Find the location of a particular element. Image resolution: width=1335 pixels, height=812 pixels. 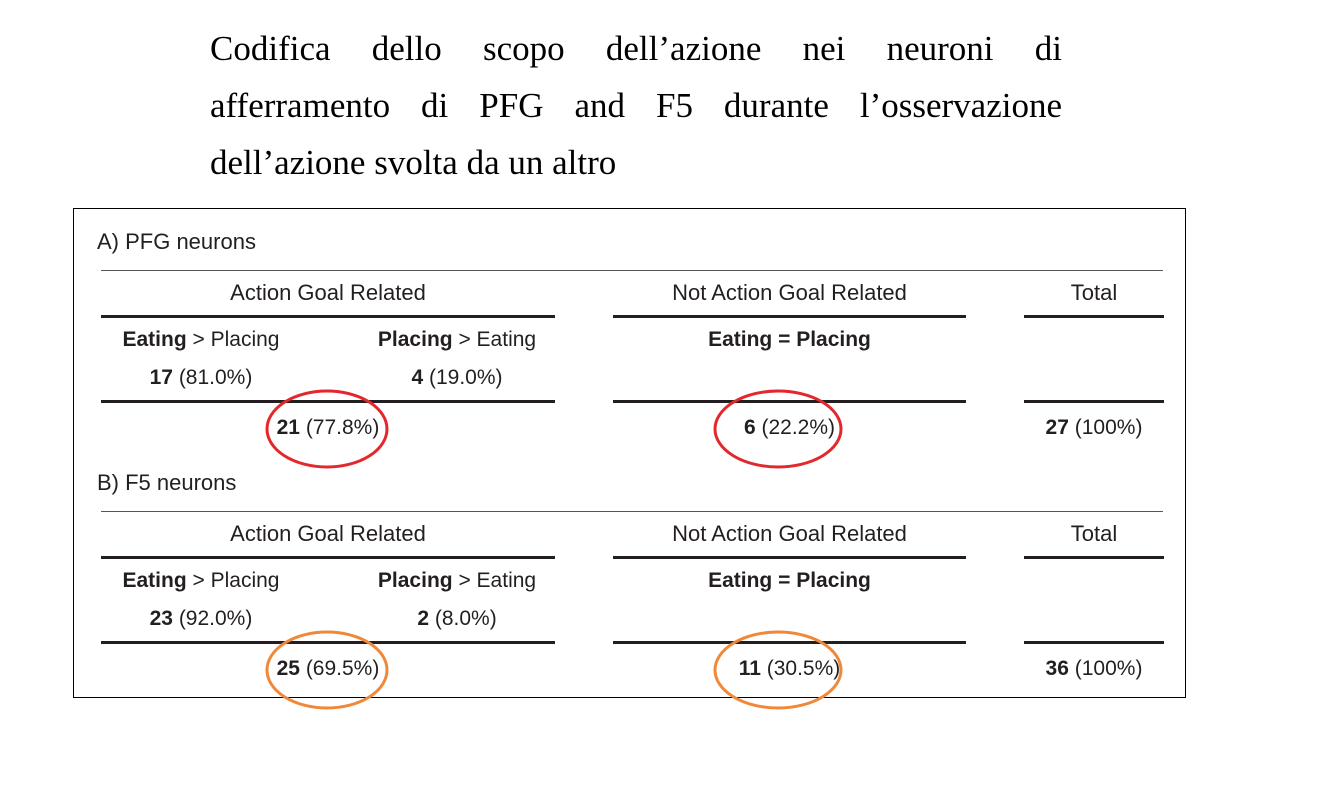

highlight-circle-pfg-action-goal is located at coordinates (327, 429).